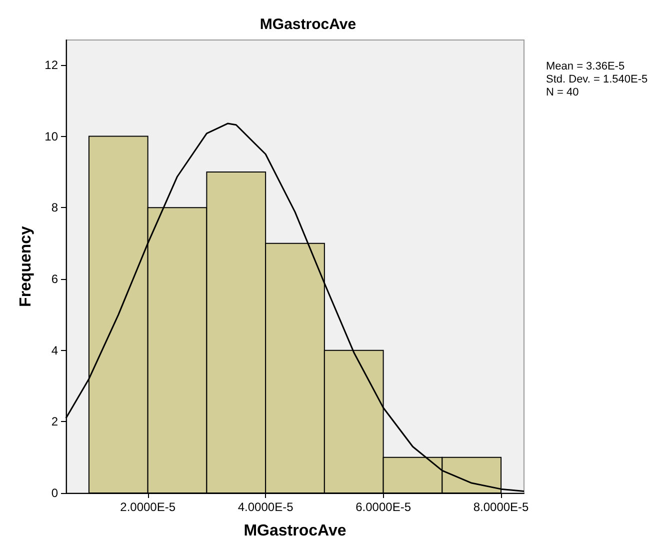  What do you see at coordinates (148, 507) in the screenshot?
I see `x-tick-label: 2.0000E-5` at bounding box center [148, 507].